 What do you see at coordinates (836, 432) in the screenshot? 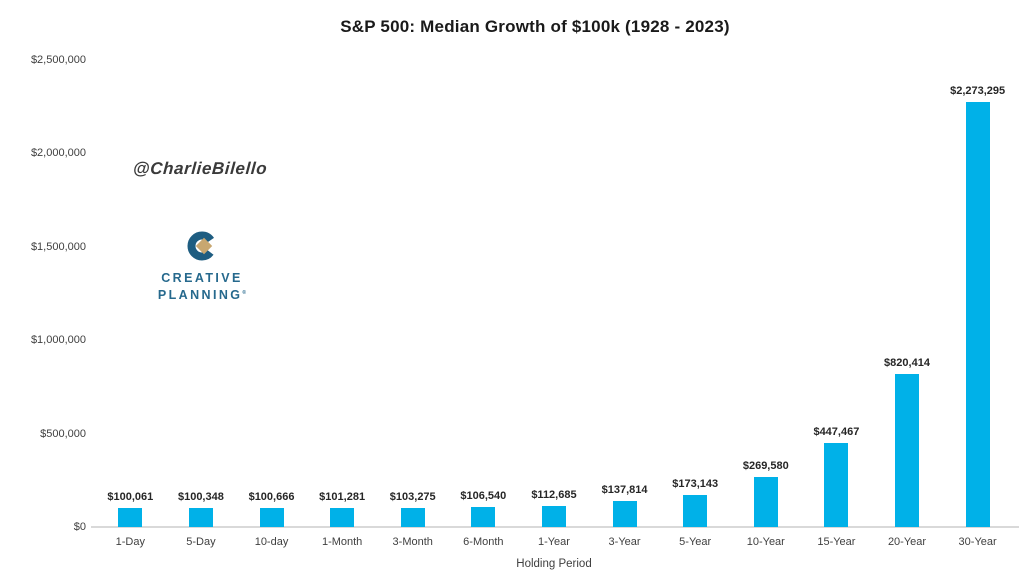
I see `bar-value-label: $447,467` at bounding box center [836, 432].